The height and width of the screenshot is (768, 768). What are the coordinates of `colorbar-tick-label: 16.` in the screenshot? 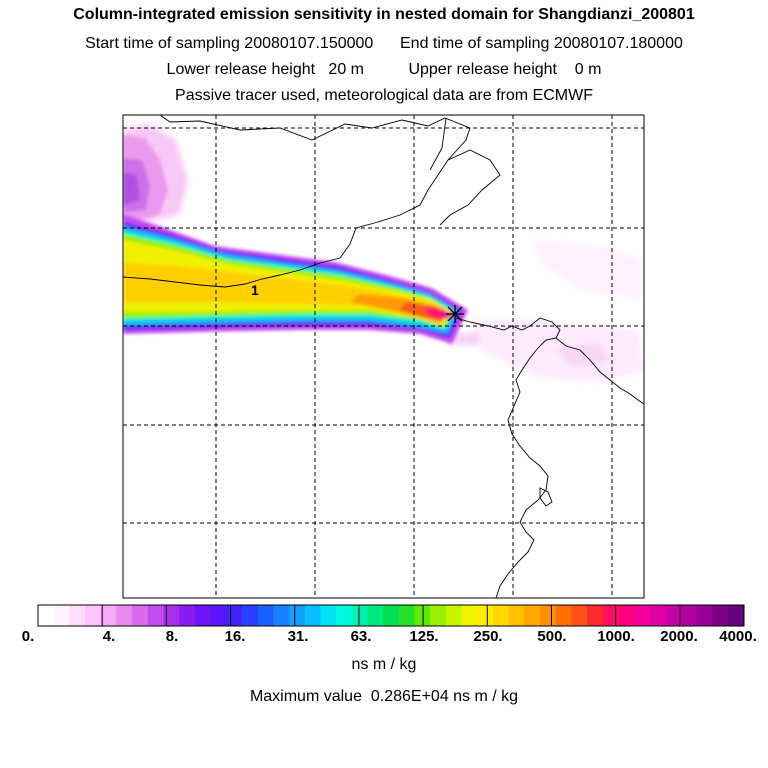 It's located at (235, 636).